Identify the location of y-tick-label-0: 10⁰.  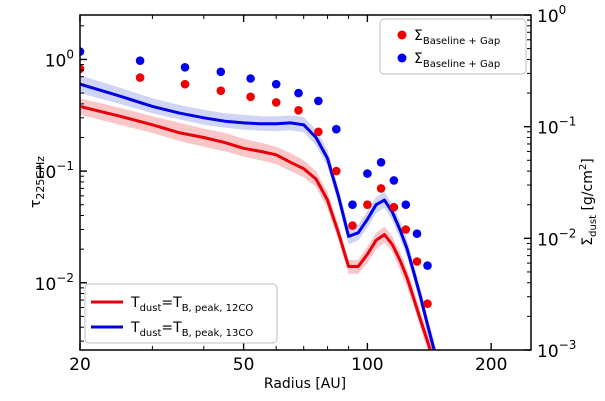
(59, 59).